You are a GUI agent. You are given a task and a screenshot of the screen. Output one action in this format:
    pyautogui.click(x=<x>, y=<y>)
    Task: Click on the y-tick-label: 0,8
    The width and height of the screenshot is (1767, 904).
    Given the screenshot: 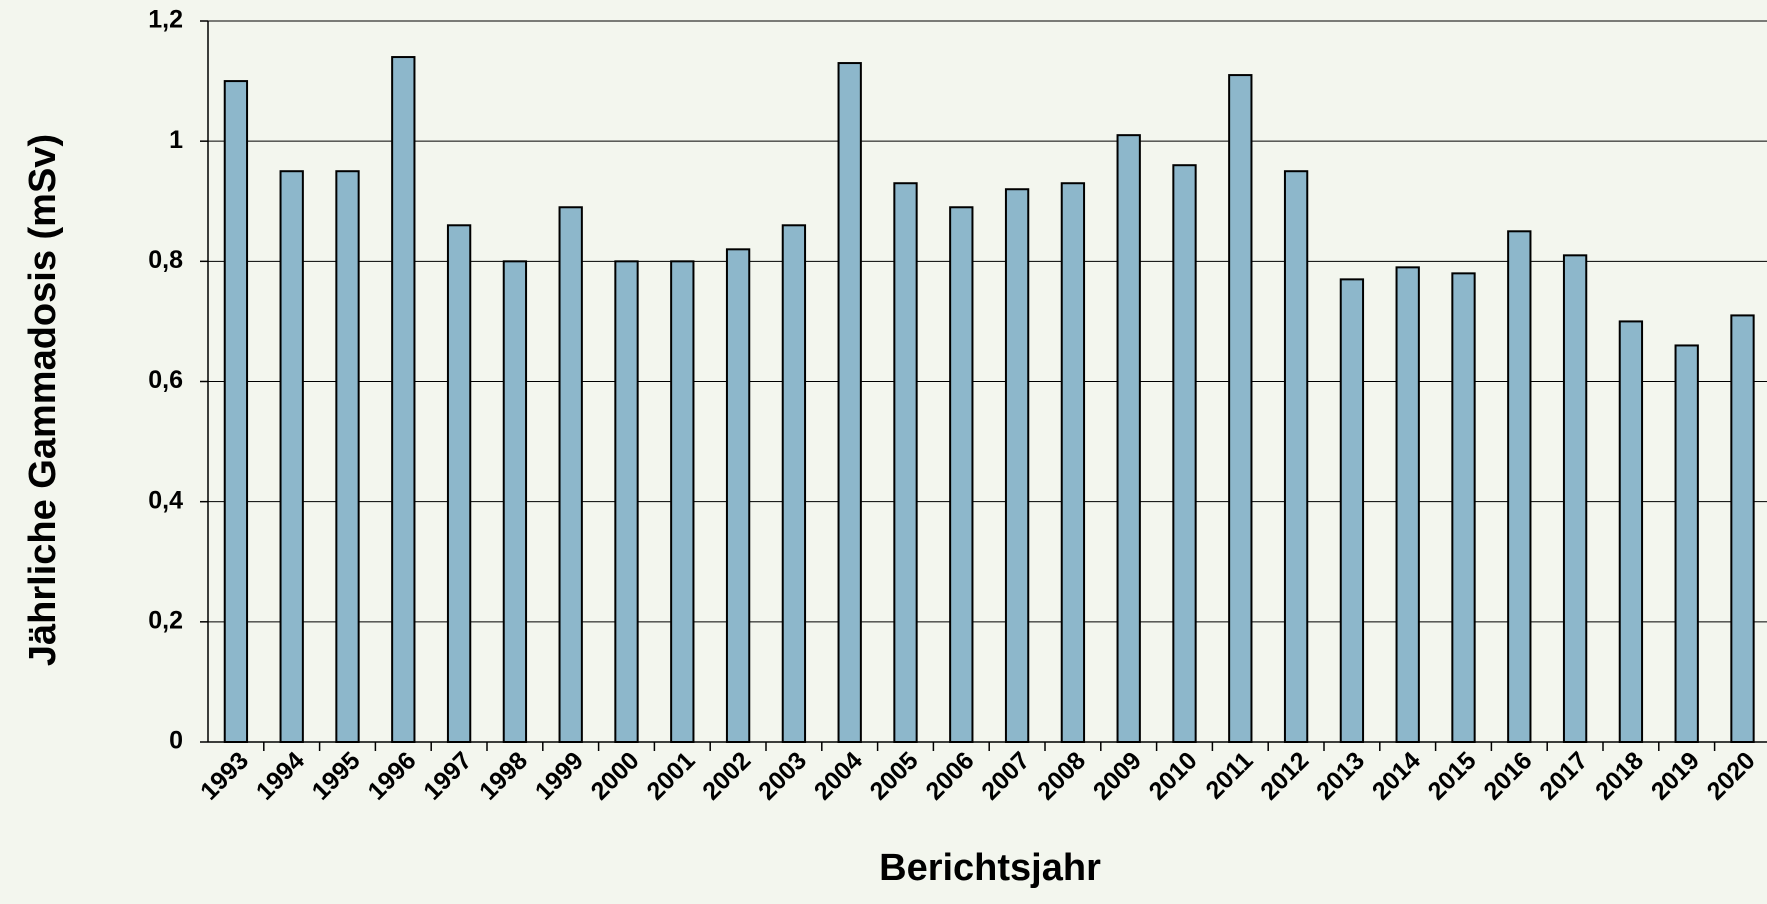 What is the action you would take?
    pyautogui.click(x=165, y=260)
    